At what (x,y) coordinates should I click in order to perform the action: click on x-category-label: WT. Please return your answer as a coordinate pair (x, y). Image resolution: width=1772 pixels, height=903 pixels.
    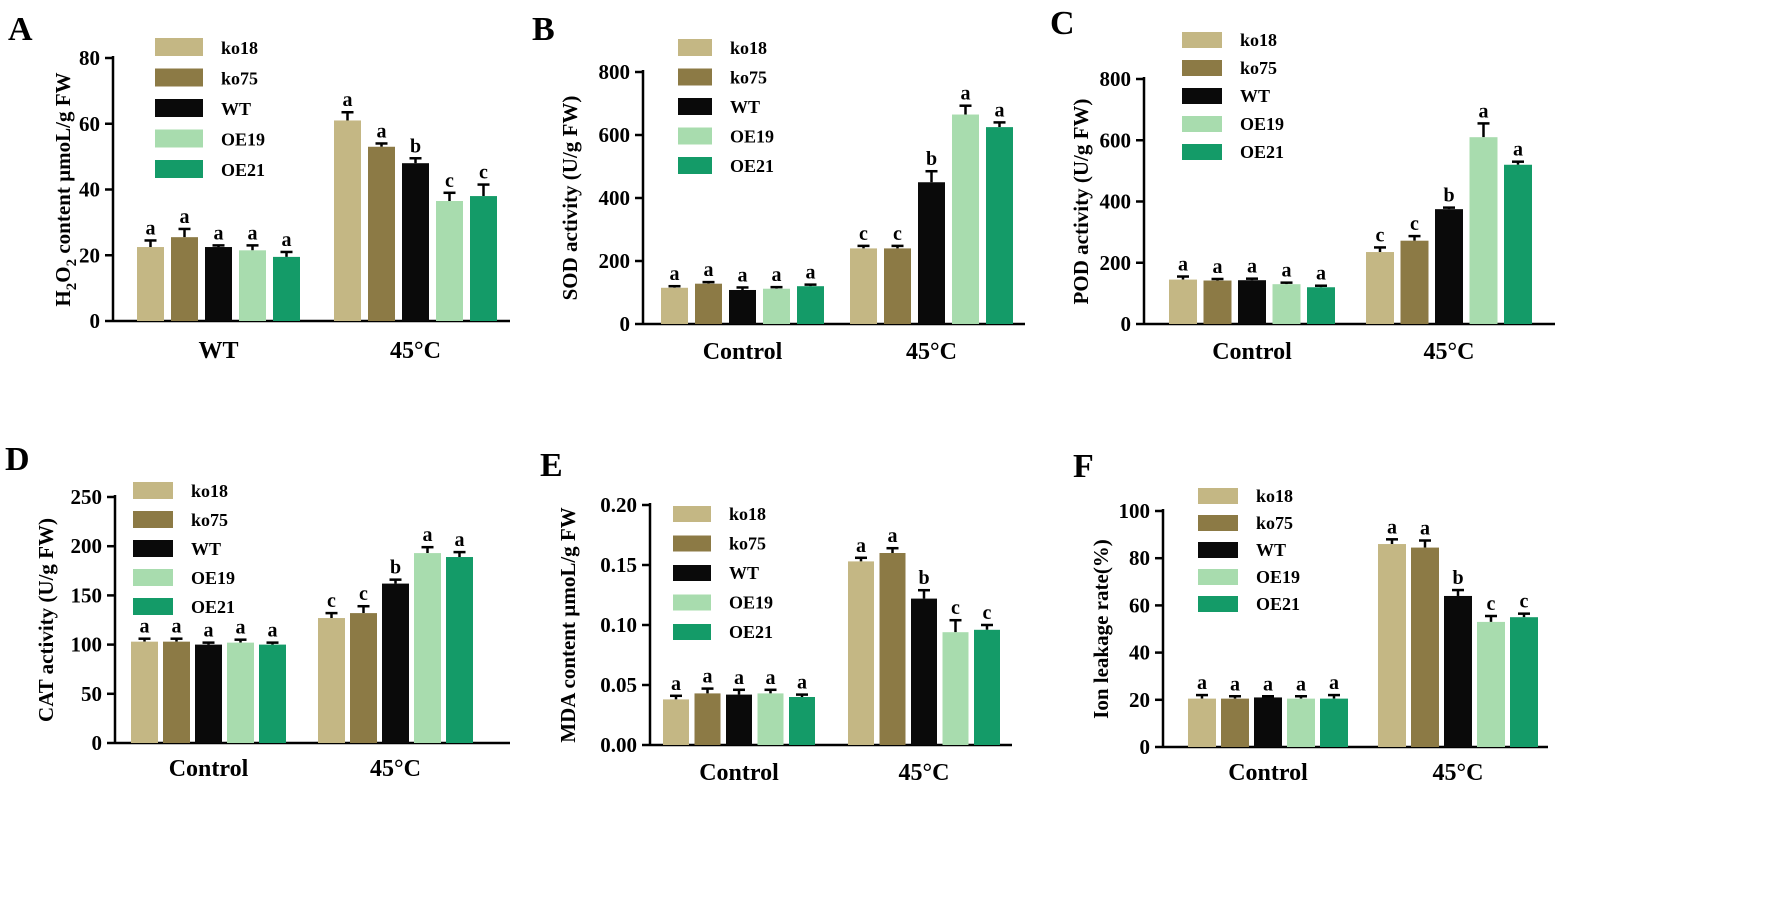
    Looking at the image, I should click on (218, 351).